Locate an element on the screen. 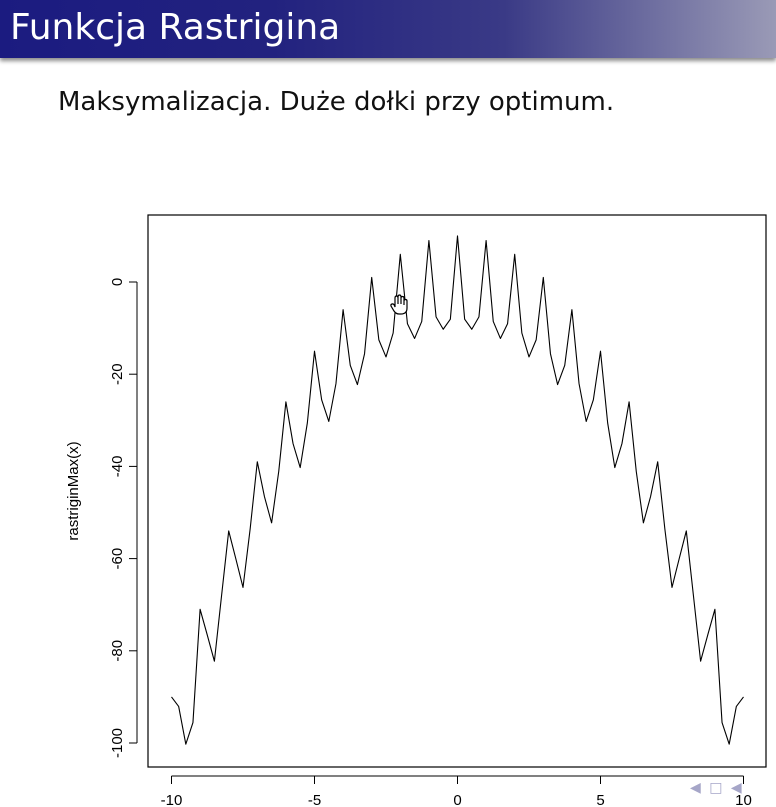  hand-cursor-icon is located at coordinates (399, 304).